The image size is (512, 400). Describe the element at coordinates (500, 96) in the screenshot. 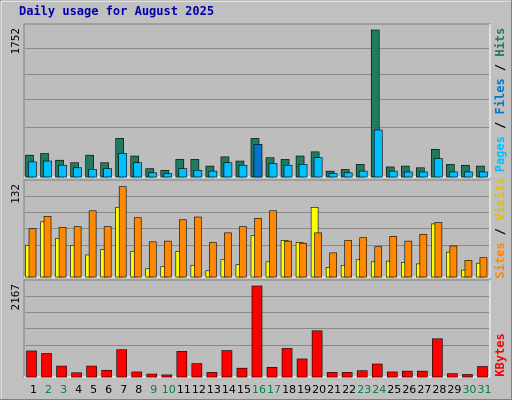

I see `legend-files: Files` at that location.